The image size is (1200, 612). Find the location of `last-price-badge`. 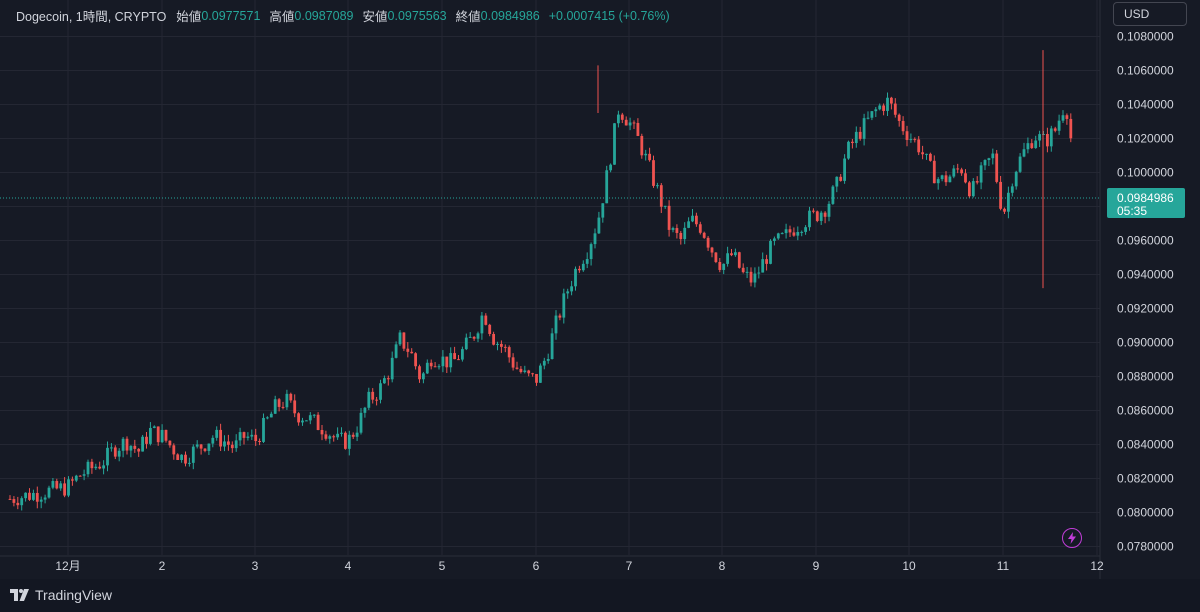

last-price-badge is located at coordinates (1146, 203).